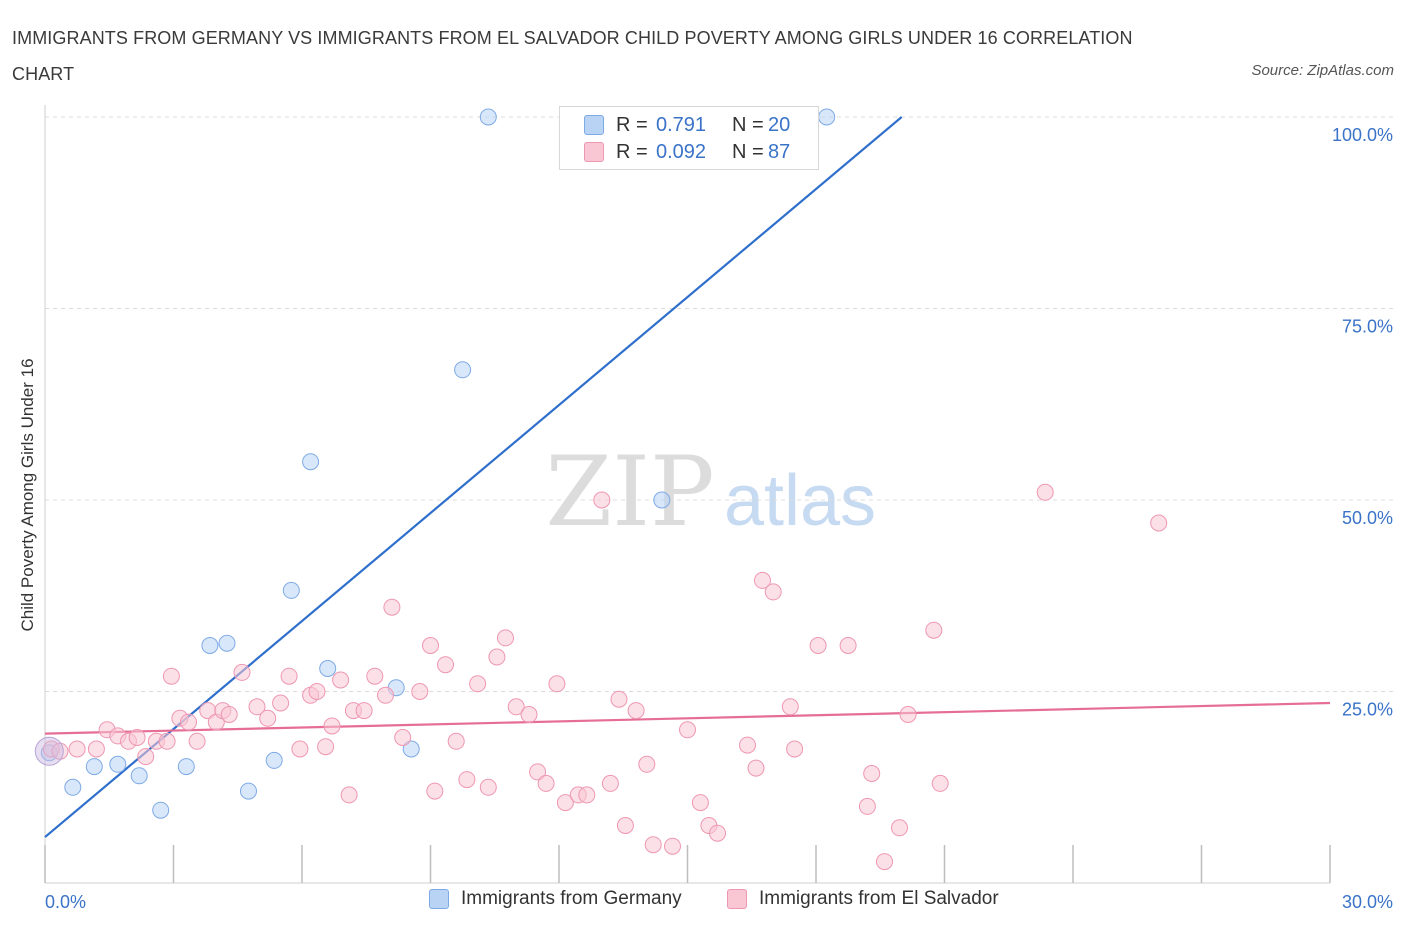 Image resolution: width=1406 pixels, height=930 pixels. Describe the element at coordinates (27, 495) in the screenshot. I see `y-axis-label: Child Poverty Among Girls Under 16` at that location.